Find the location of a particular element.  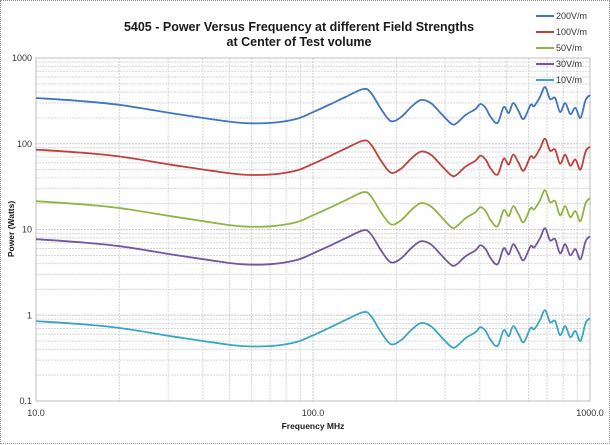

x-tick-label: 1000.0 is located at coordinates (590, 413).